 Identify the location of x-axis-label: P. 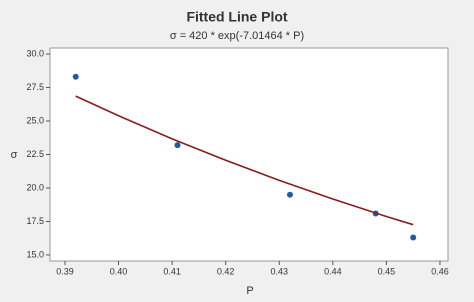
(249, 291).